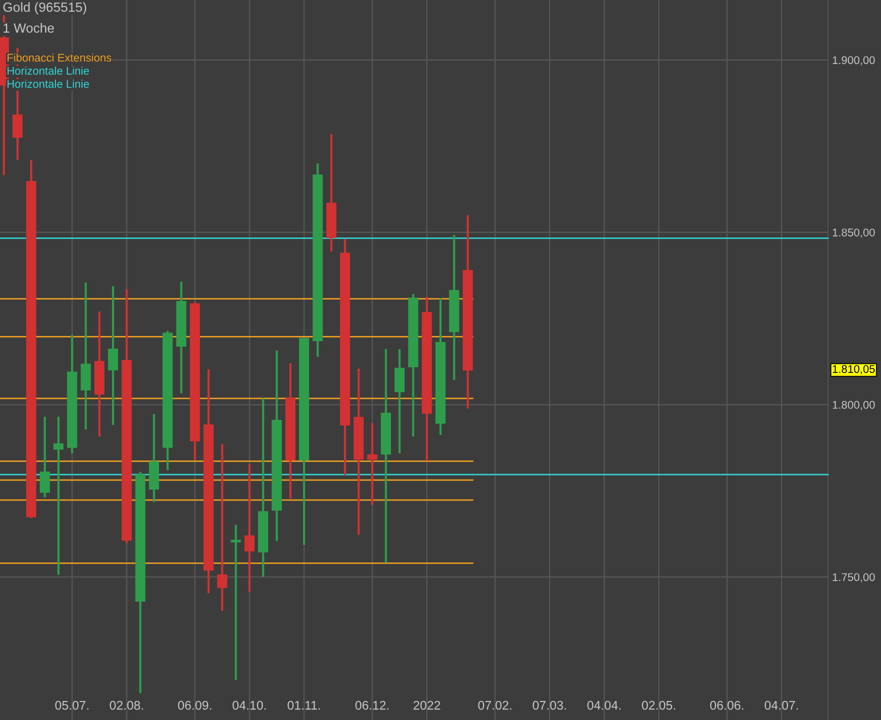 The image size is (881, 720). I want to click on x-tick-label: 06.06., so click(727, 705).